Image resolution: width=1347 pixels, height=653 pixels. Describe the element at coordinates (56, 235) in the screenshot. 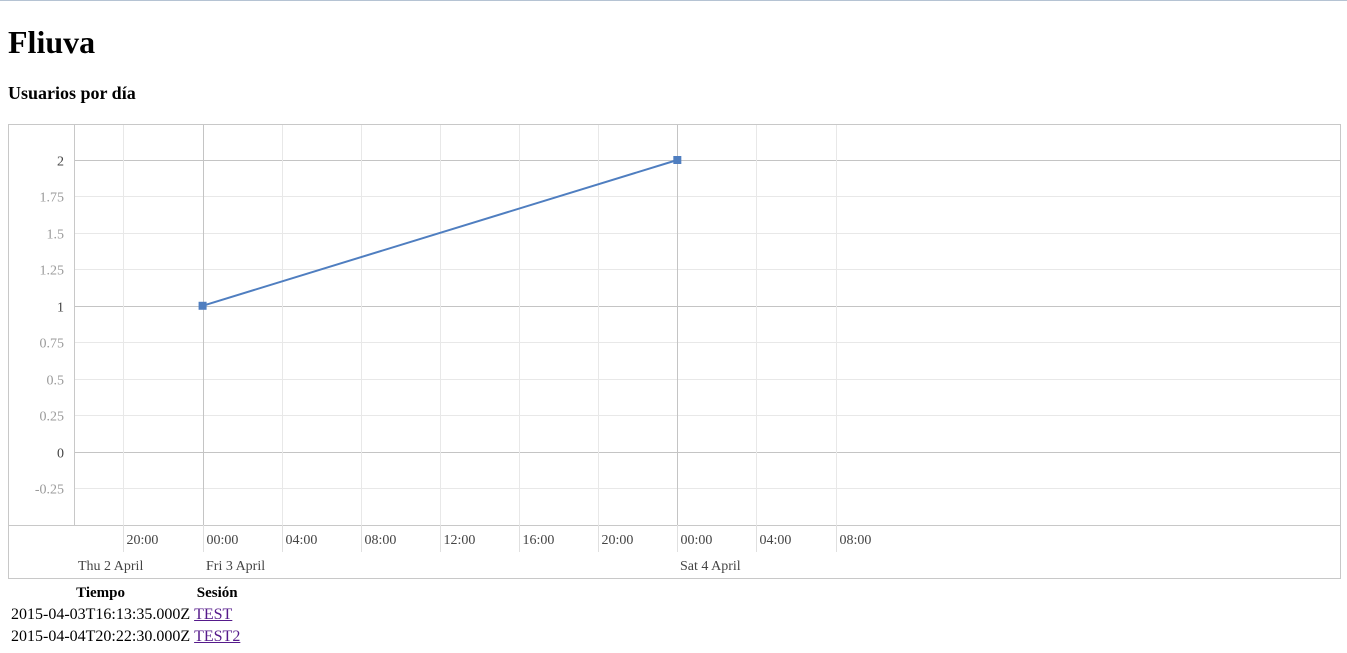

I see `y-tick-label: 1.5` at that location.